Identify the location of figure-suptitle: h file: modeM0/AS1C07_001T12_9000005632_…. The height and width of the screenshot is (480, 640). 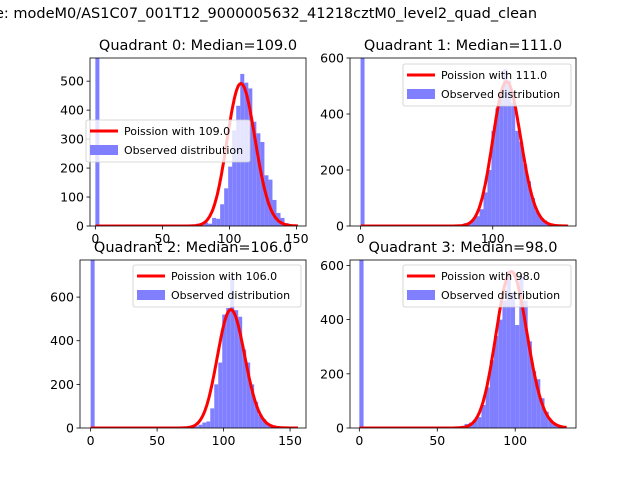
(320, 17).